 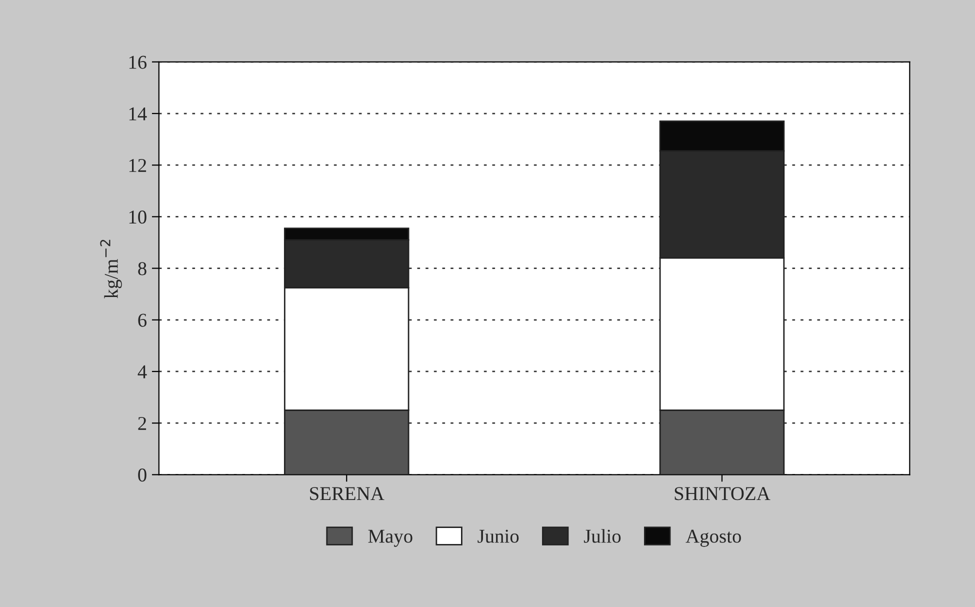 What do you see at coordinates (142, 423) in the screenshot?
I see `y-tick-label: 2` at bounding box center [142, 423].